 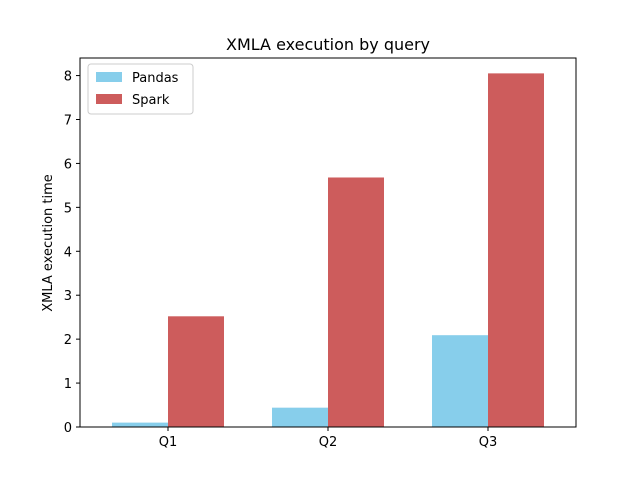 What do you see at coordinates (68, 252) in the screenshot?
I see `y-tick-label: 4` at bounding box center [68, 252].